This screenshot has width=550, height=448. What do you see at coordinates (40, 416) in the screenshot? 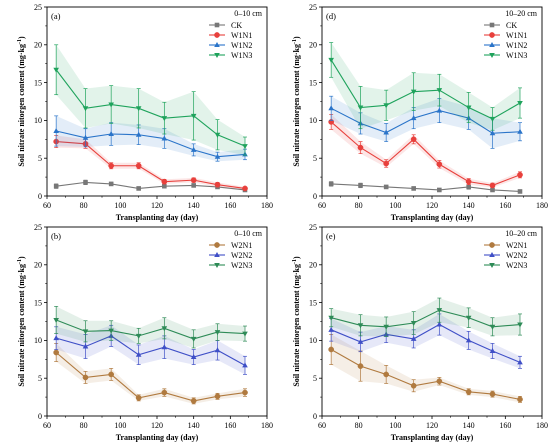
I see `y-tick-label: 0` at bounding box center [40, 416].